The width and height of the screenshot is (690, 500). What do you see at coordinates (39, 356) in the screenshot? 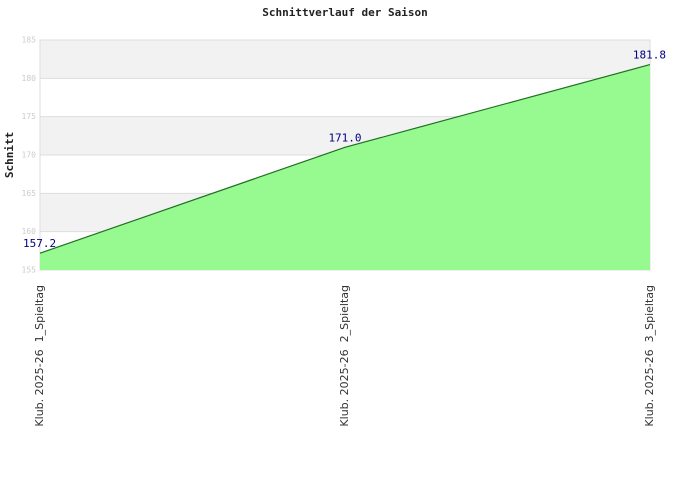
I see `x-tick-label: Klub. 2025-26 1_Spieltag` at bounding box center [39, 356].